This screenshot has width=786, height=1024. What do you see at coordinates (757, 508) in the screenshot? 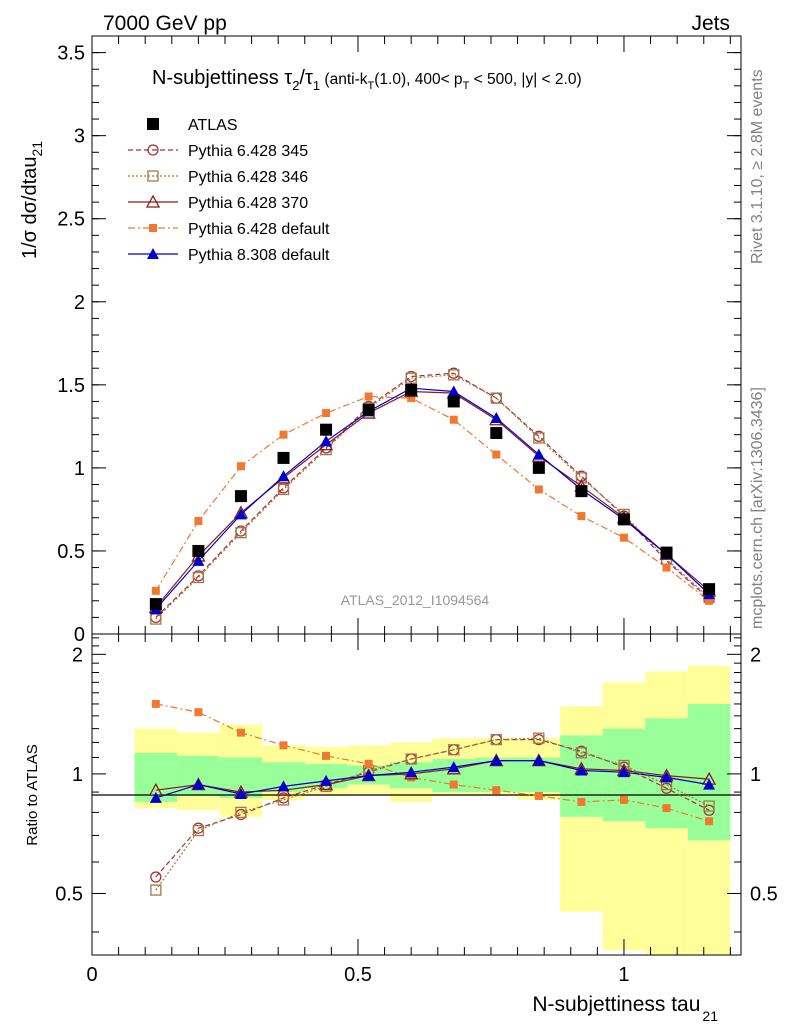
I see `mcplots-label: mcplots.cern.ch [arXiv:1306.3436]` at bounding box center [757, 508].